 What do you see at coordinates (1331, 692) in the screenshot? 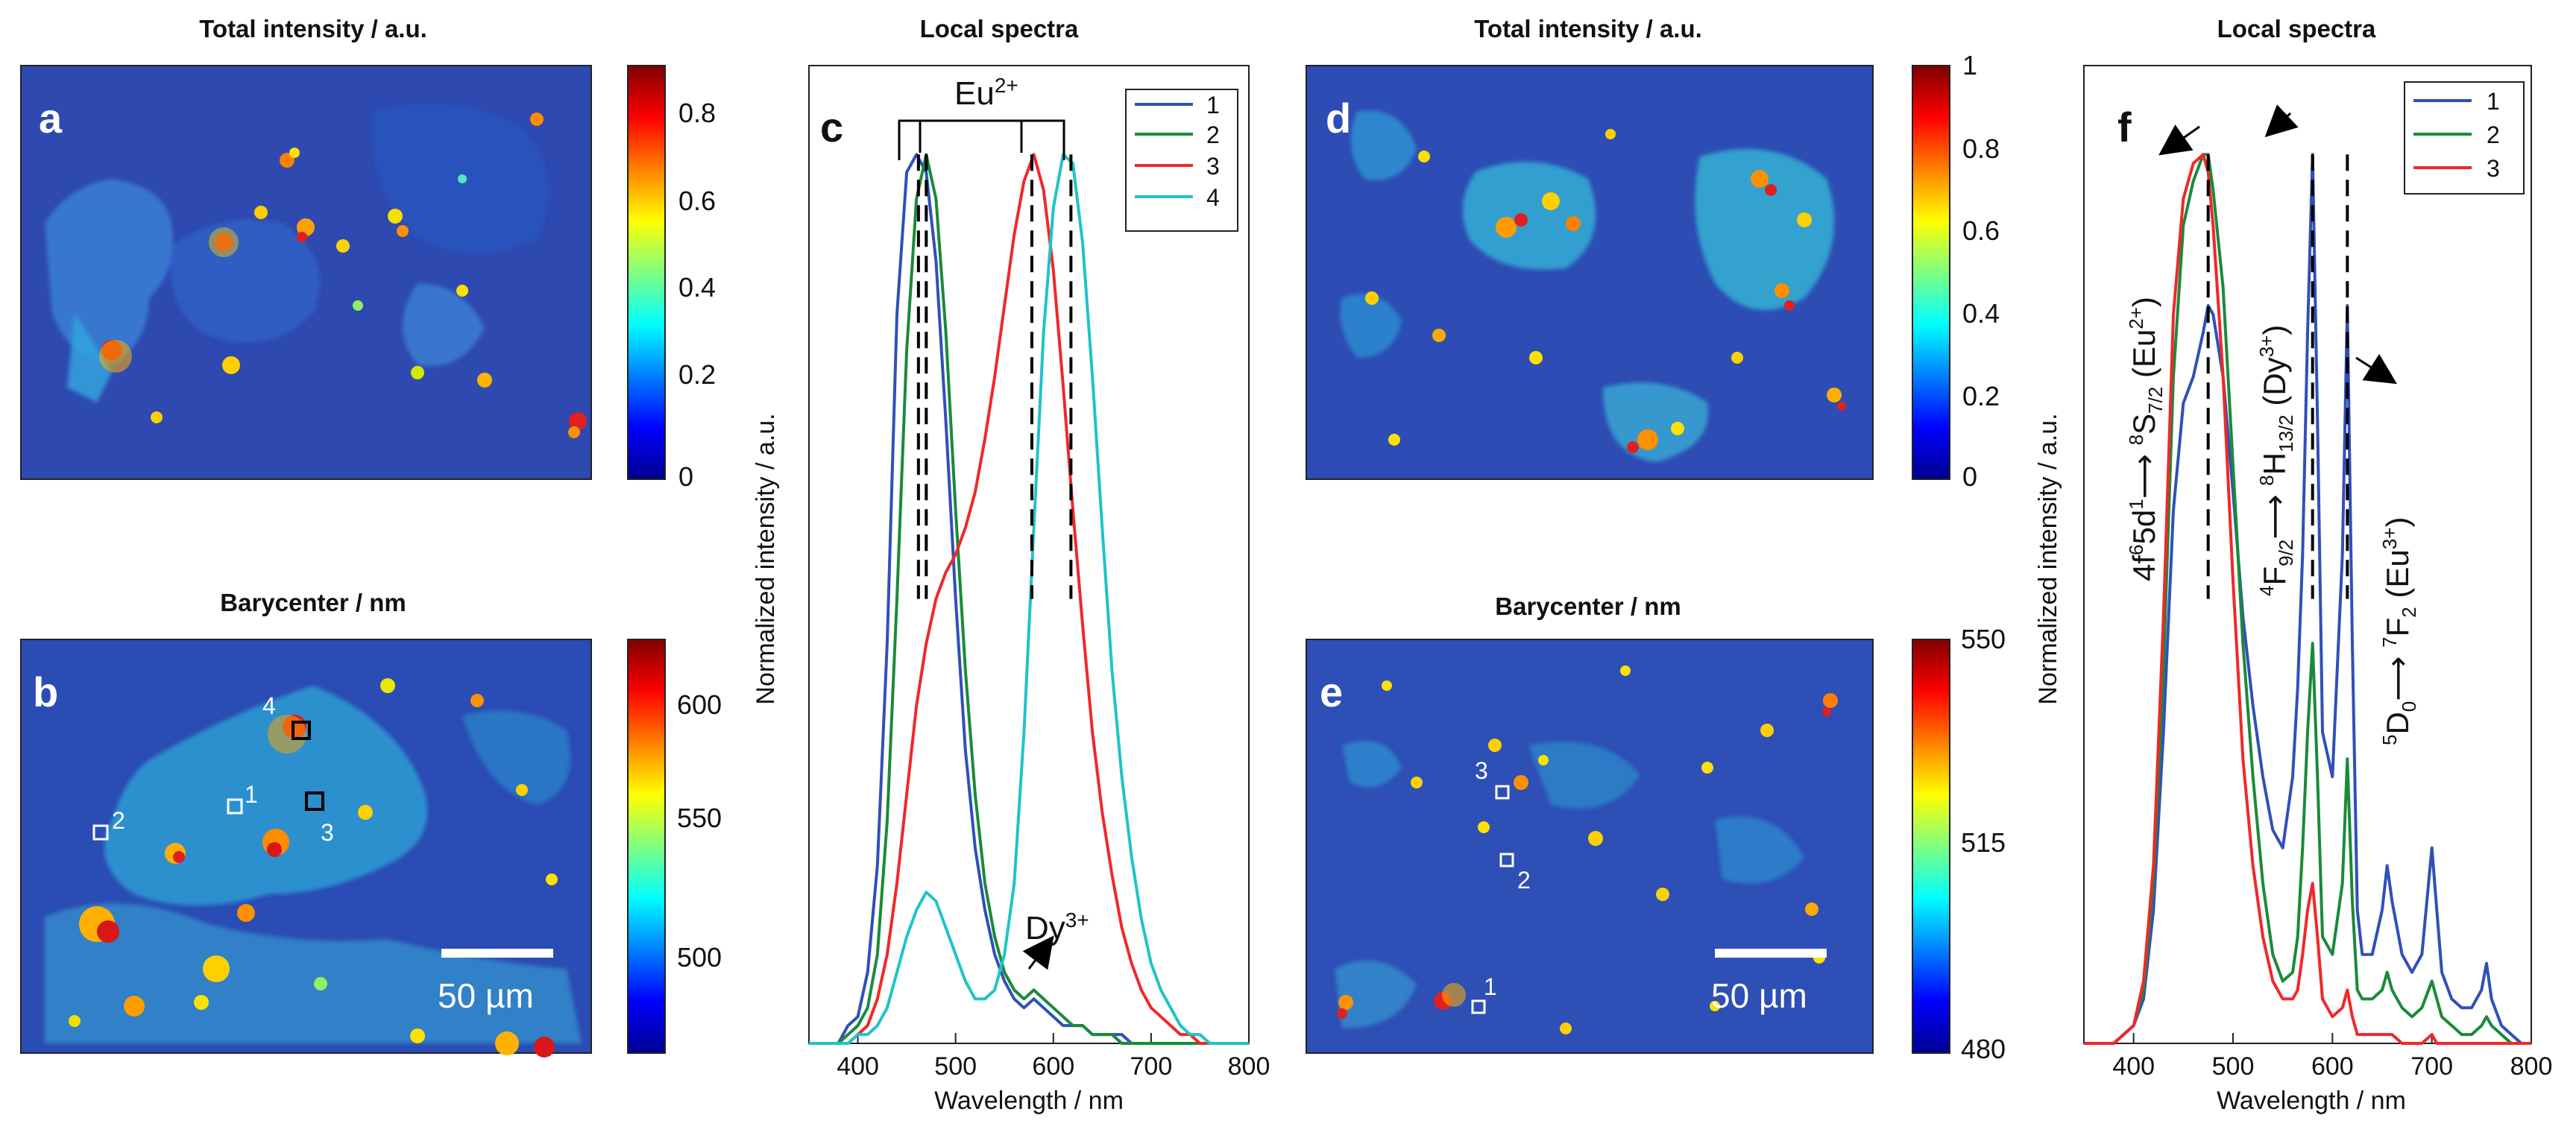
I see `panel-e-label: e` at bounding box center [1331, 692].